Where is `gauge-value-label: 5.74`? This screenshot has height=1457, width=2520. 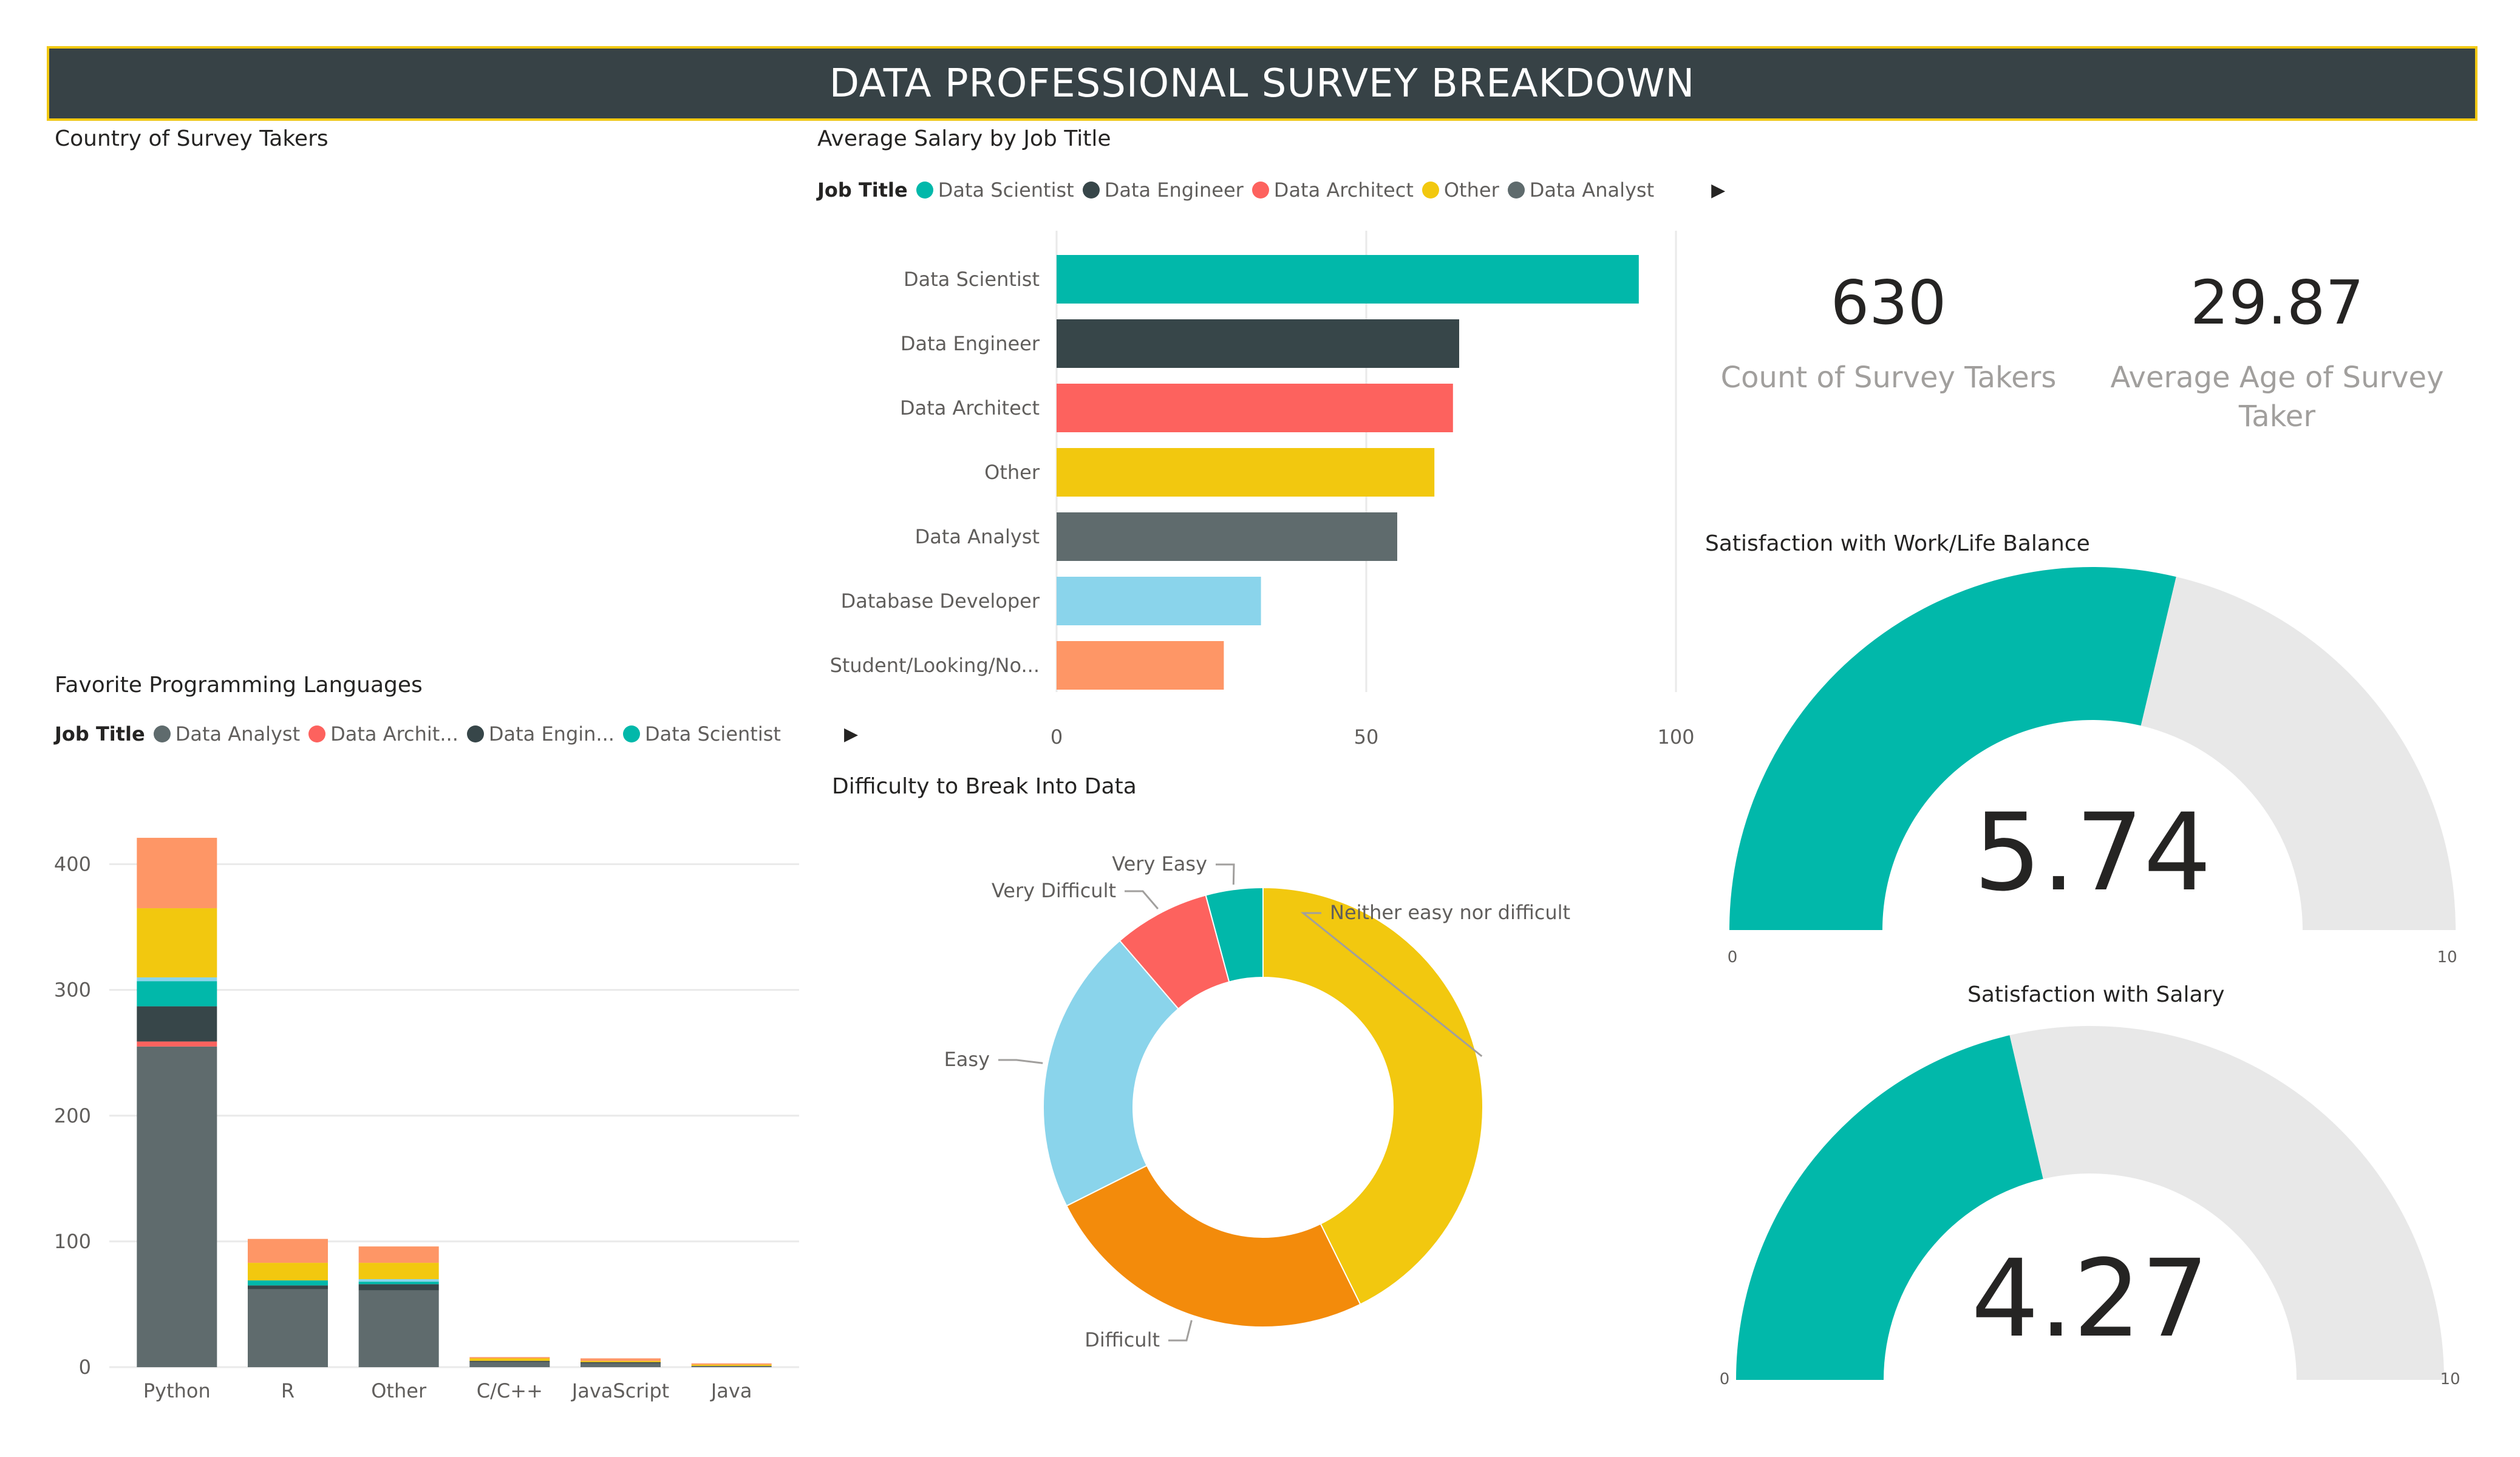 gauge-value-label: 5.74 is located at coordinates (2092, 852).